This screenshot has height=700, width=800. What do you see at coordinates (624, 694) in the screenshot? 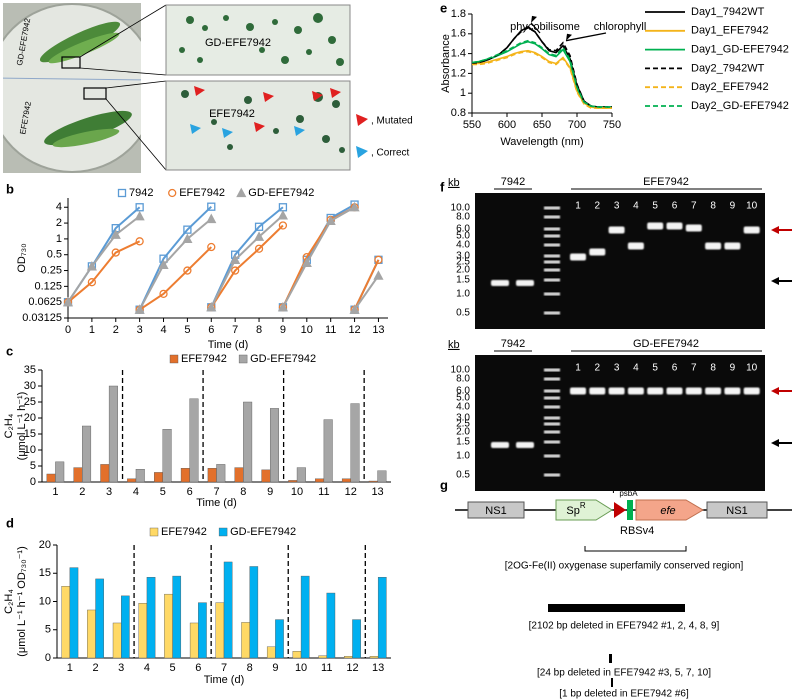
I see `note: [1 bp deleted in EFE7942 #6]` at bounding box center [624, 694].